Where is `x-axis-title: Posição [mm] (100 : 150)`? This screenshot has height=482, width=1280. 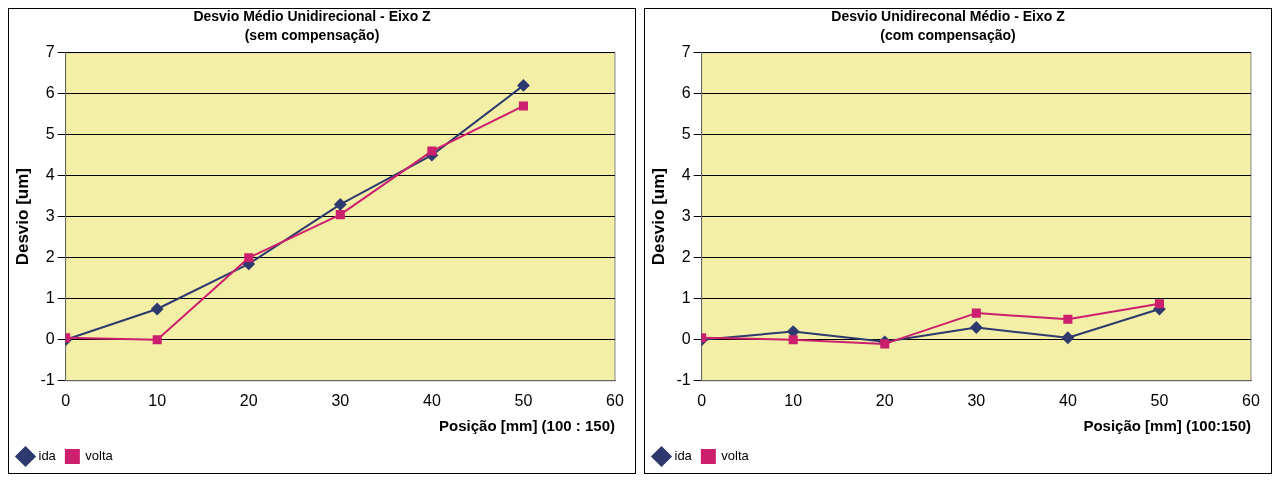
x-axis-title: Posição [mm] (100 : 150) is located at coordinates (527, 426).